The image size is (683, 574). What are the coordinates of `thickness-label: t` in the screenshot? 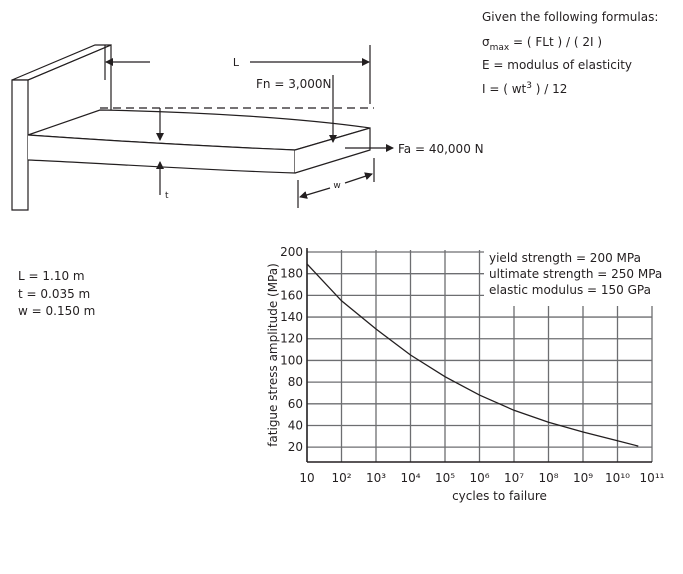 It's located at (167, 196).